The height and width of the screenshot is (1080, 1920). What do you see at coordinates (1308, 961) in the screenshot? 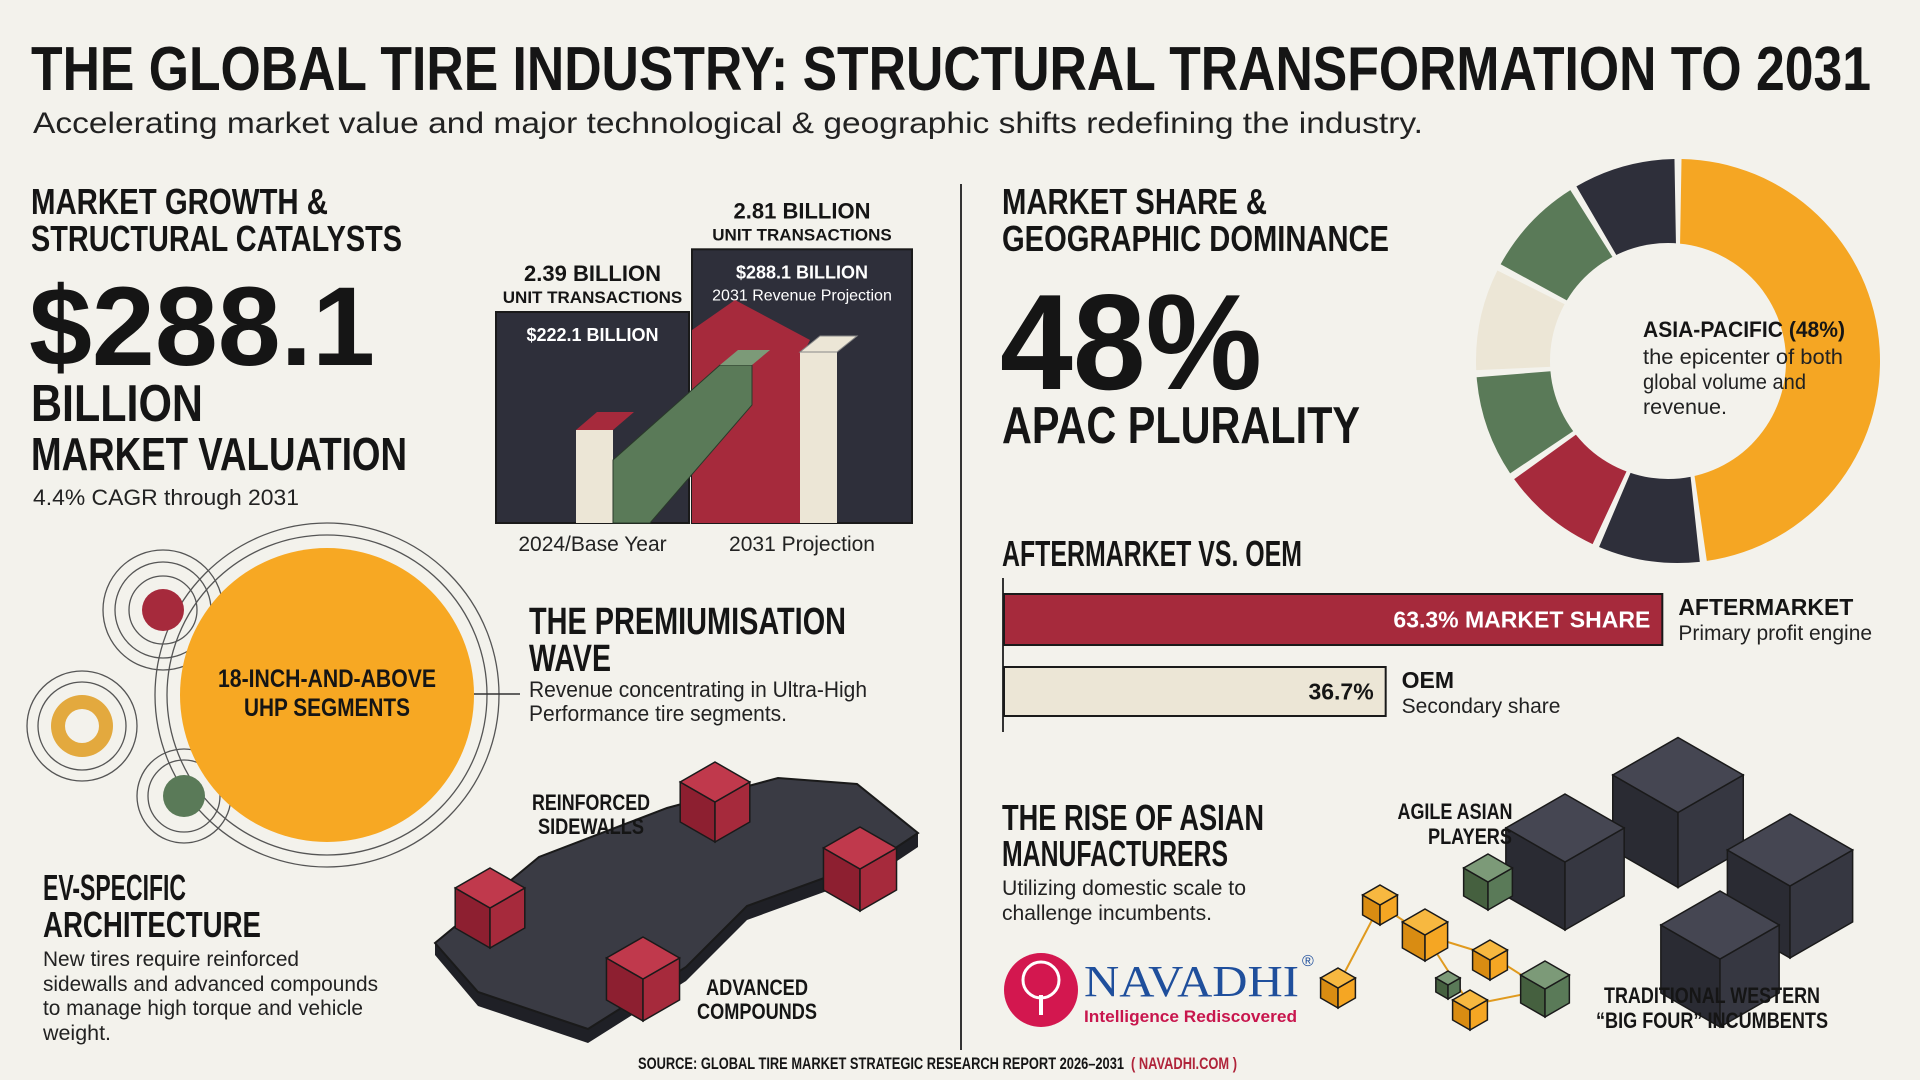
I see `logo-registered: ®` at bounding box center [1308, 961].